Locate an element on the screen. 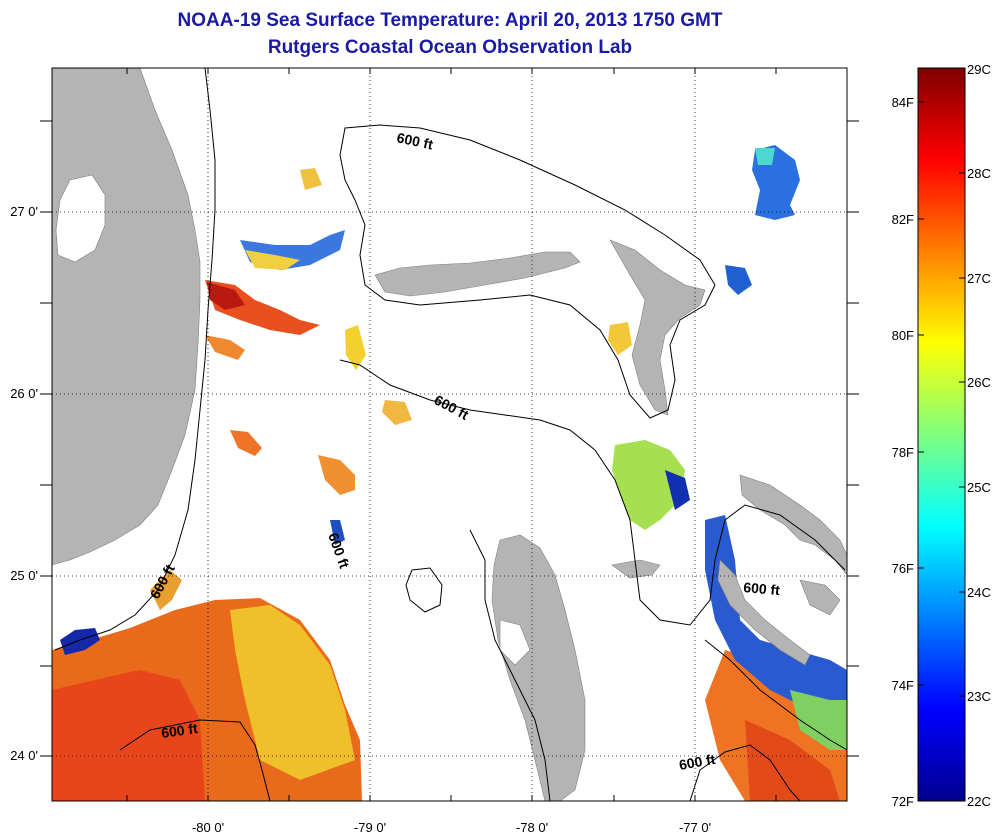 This screenshot has width=1000, height=840. isobath-southeast is located at coordinates (745, 772).